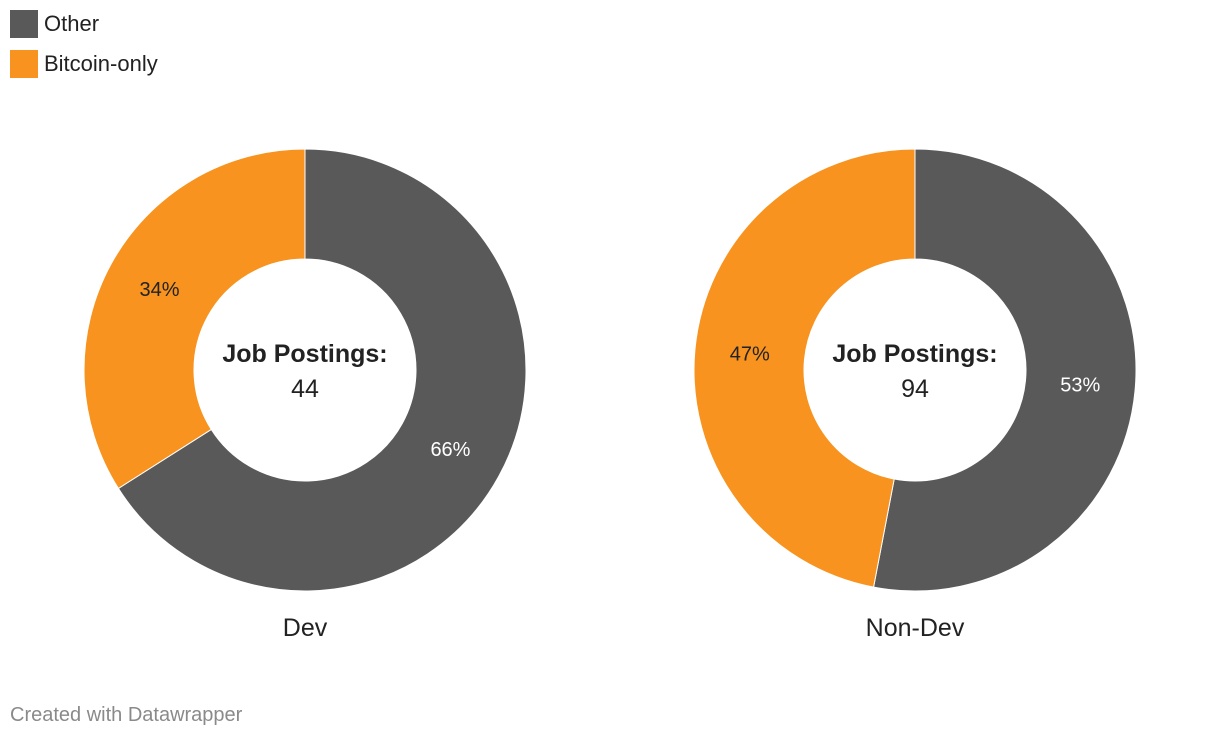 Image resolution: width=1220 pixels, height=740 pixels. Describe the element at coordinates (915, 628) in the screenshot. I see `chart-title-non-dev: Non-Dev` at that location.